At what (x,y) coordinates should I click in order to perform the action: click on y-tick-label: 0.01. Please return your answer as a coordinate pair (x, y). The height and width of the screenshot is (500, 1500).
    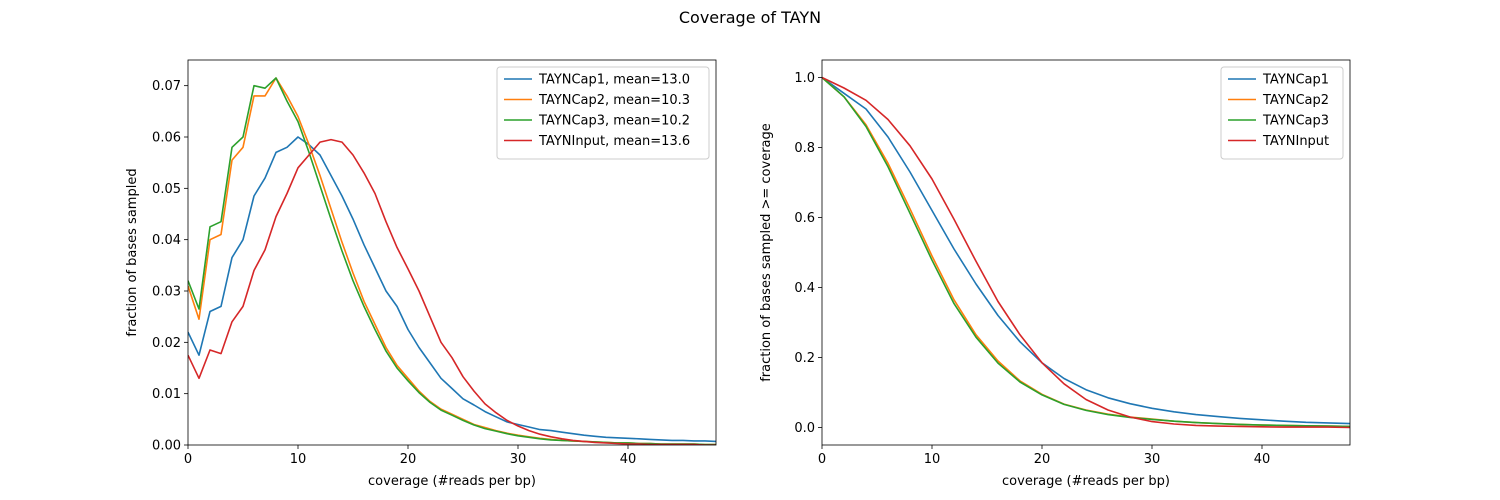
    Looking at the image, I should click on (166, 394).